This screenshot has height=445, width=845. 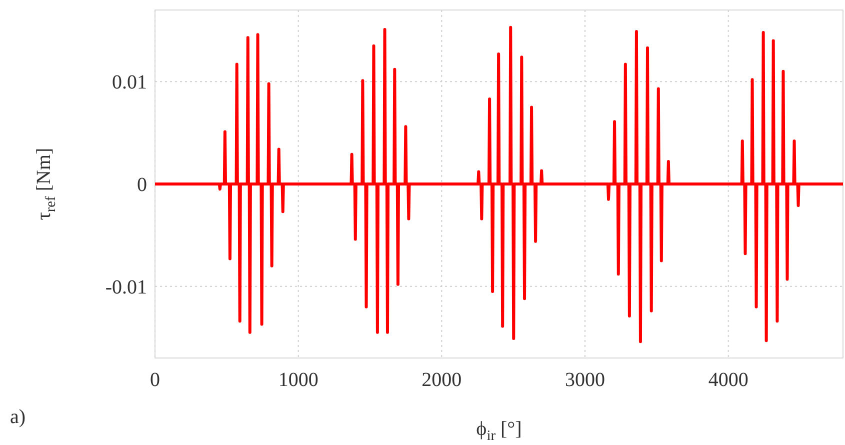 What do you see at coordinates (126, 287) in the screenshot?
I see `y-tick-label: -0.01` at bounding box center [126, 287].